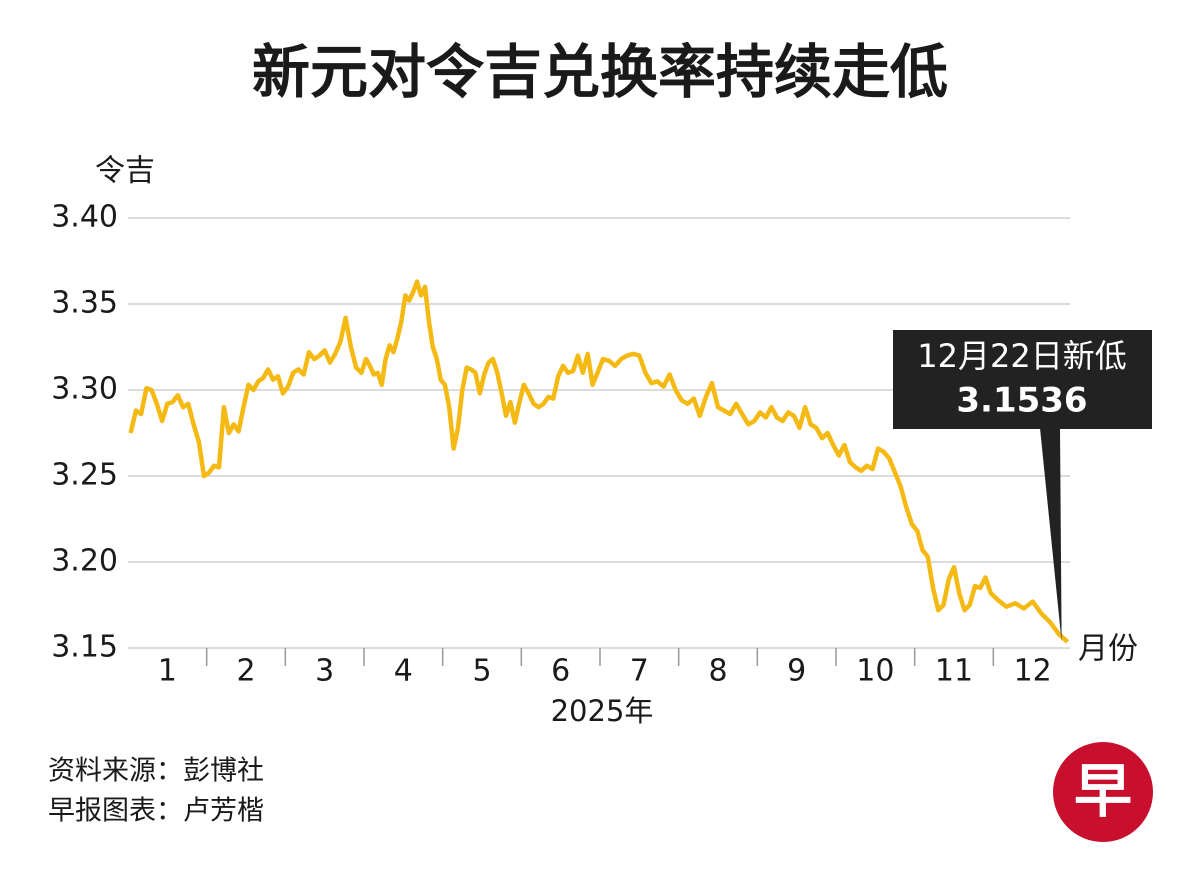 This screenshot has width=1200, height=888. What do you see at coordinates (796, 671) in the screenshot?
I see `x-tick-label: 9` at bounding box center [796, 671].